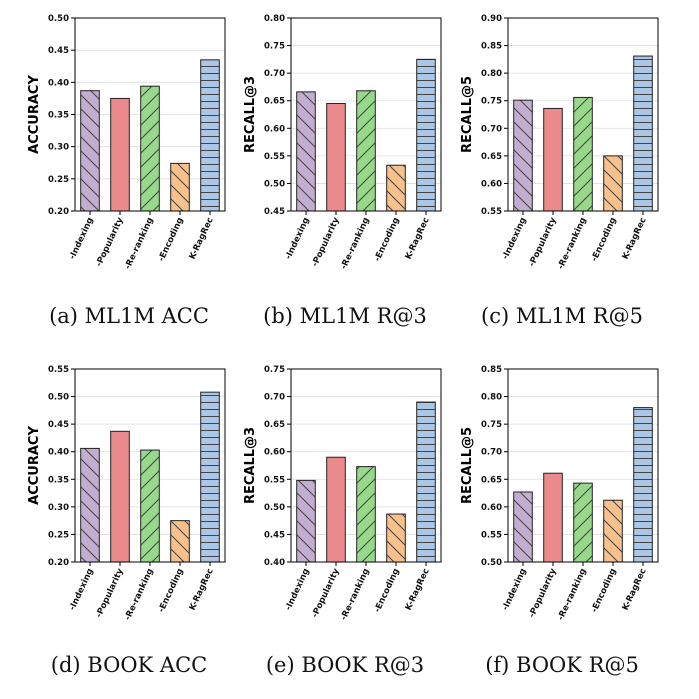  I want to click on y-tick-label: 0.20, so click(58, 563).